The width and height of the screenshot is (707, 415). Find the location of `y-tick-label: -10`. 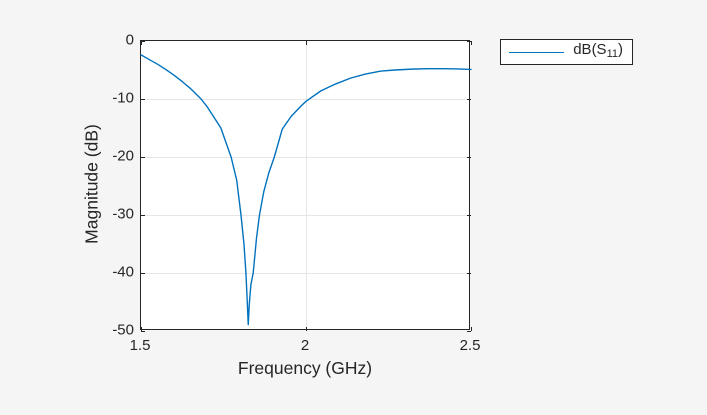

y-tick-label: -10 is located at coordinates (123, 98).